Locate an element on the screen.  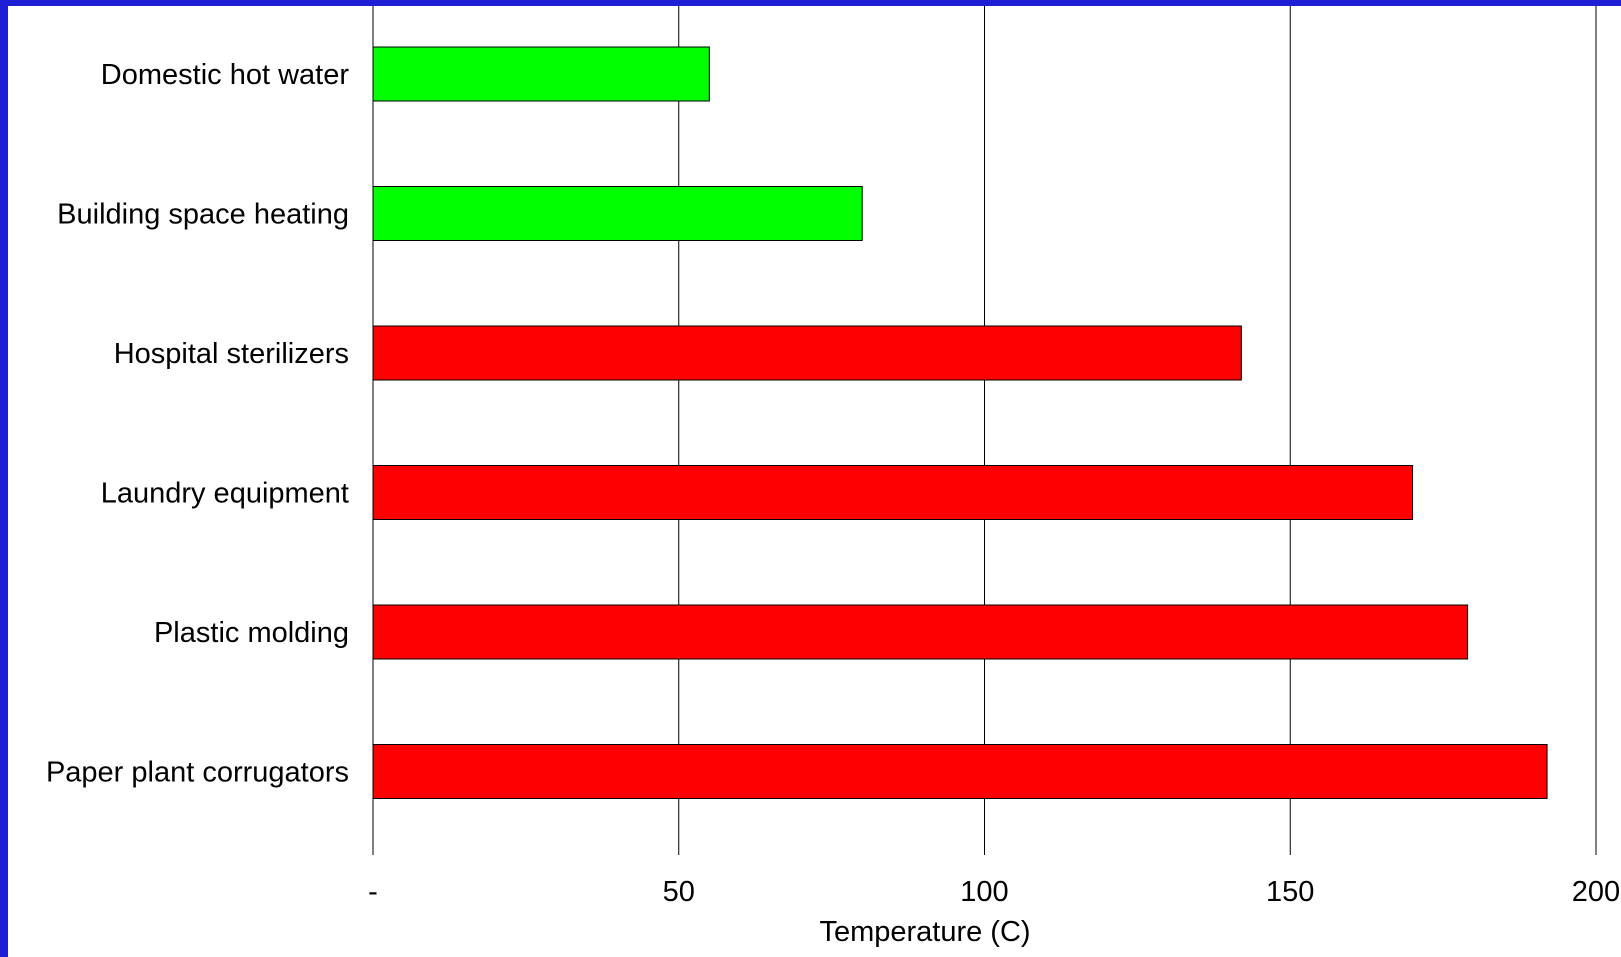
x-tick-label: 150 is located at coordinates (1290, 892).